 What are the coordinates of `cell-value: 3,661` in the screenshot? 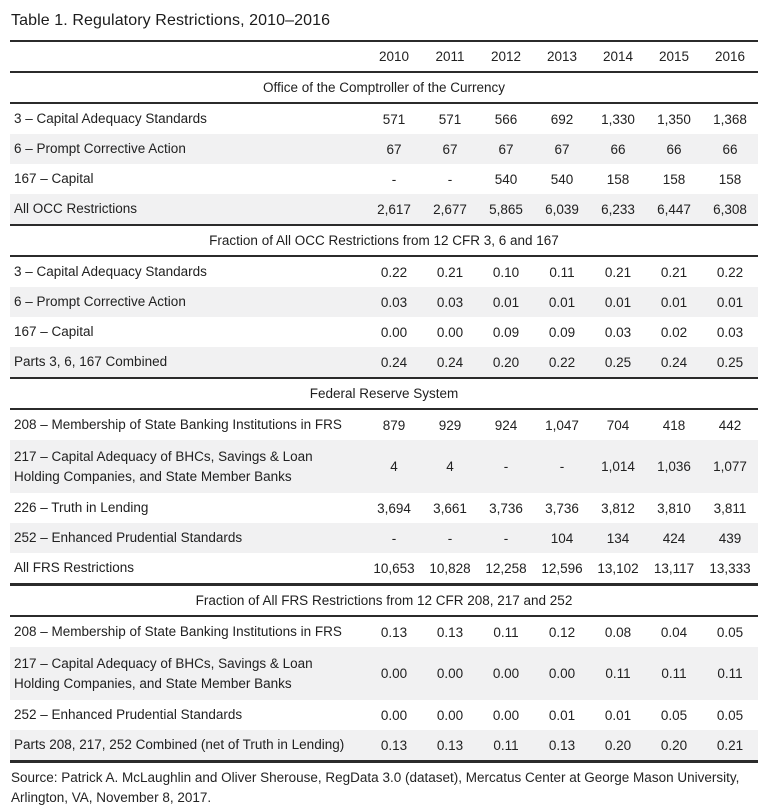 It's located at (450, 508).